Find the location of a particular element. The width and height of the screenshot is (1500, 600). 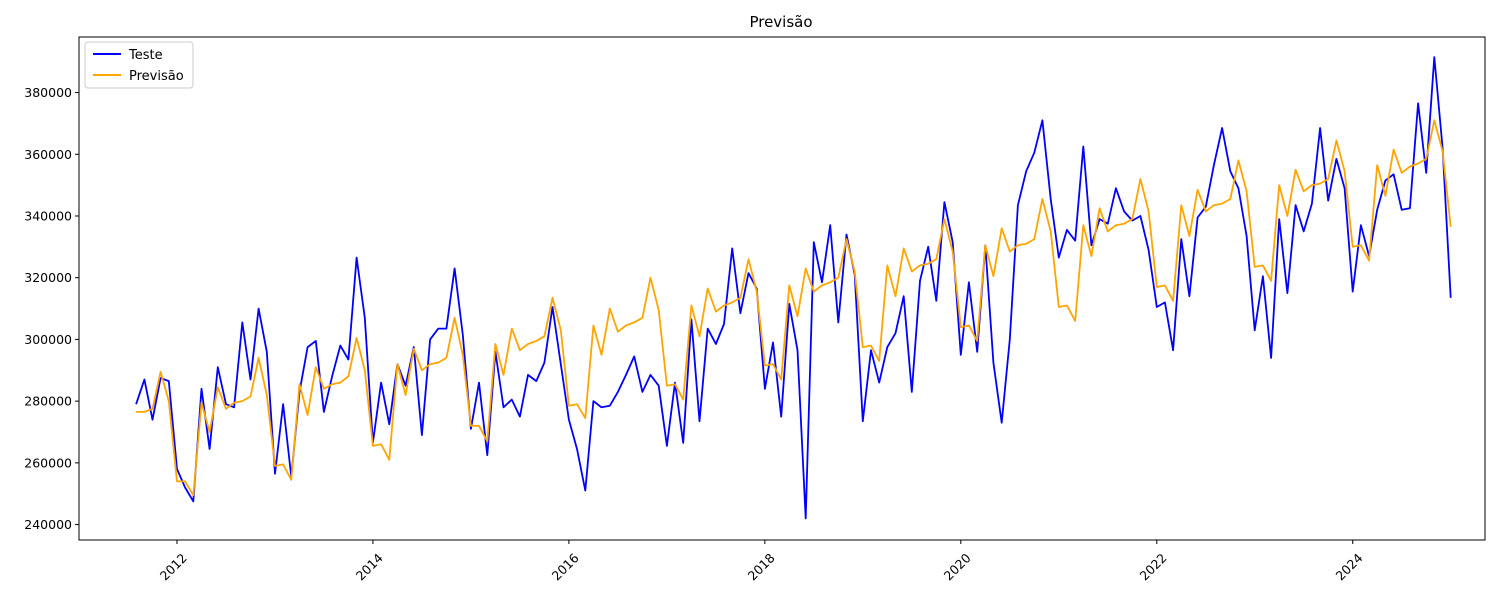

y-tick-label: 300000 is located at coordinates (48, 339).